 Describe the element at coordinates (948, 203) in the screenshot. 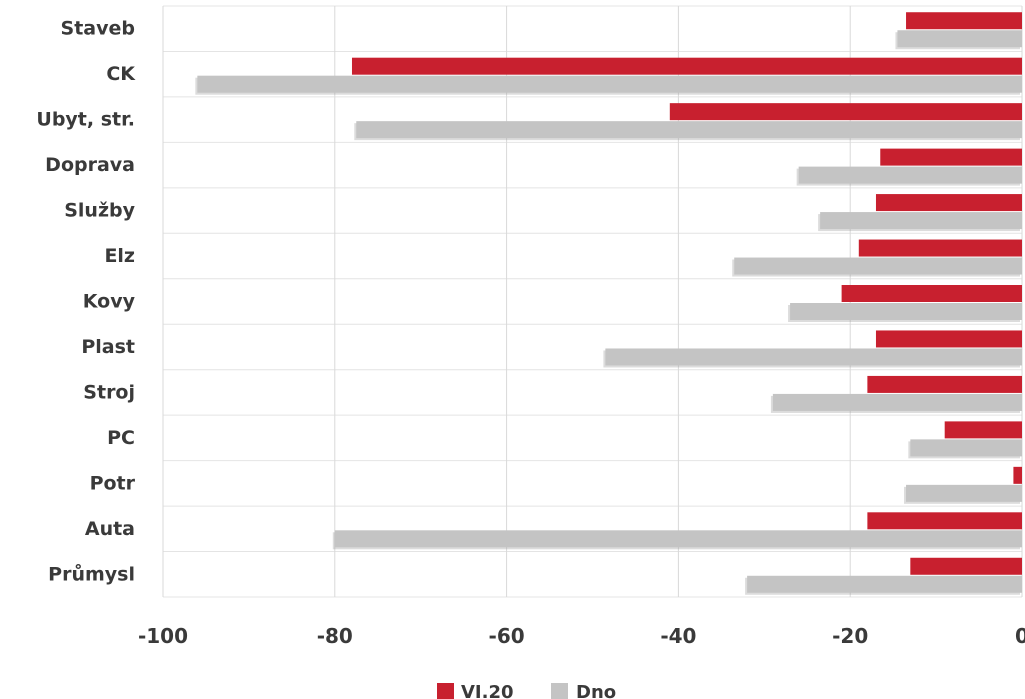

I see `bar-vi-20-sluzby` at that location.